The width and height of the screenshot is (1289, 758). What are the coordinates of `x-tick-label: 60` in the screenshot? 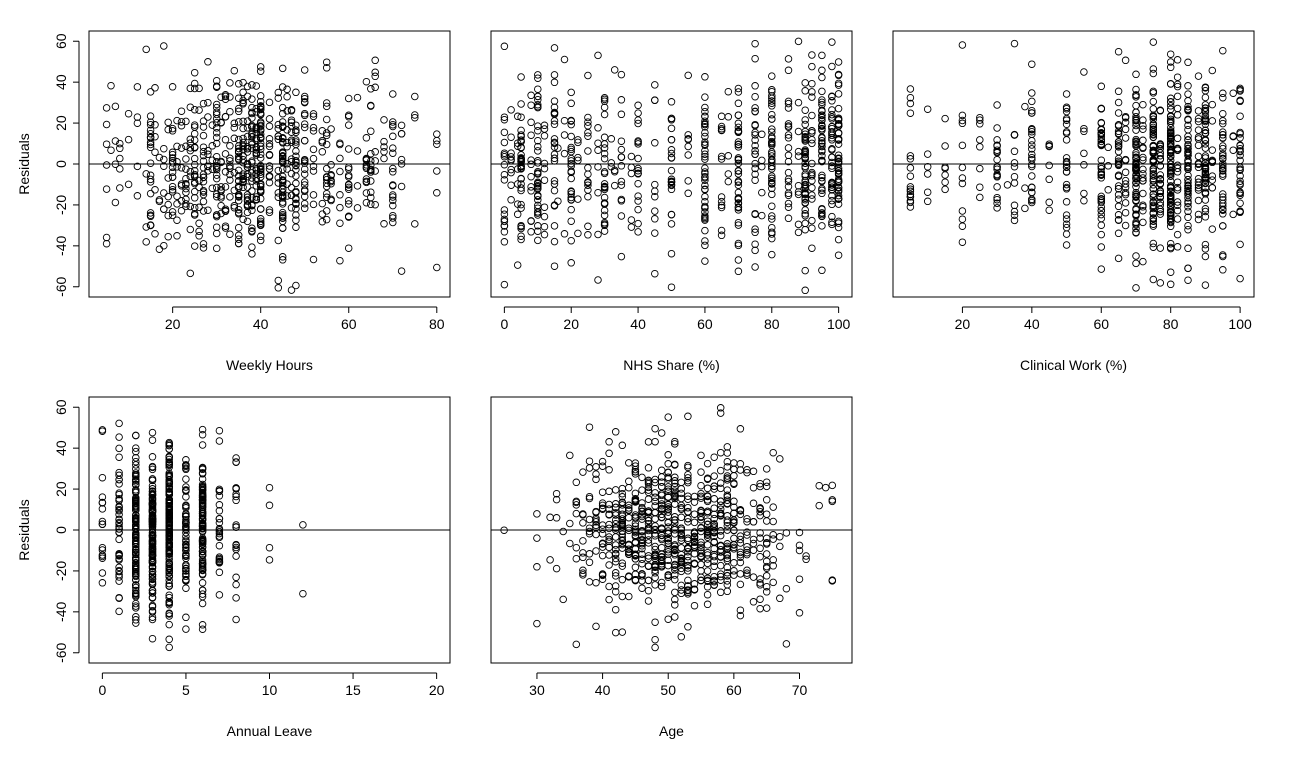 It's located at (349, 324).